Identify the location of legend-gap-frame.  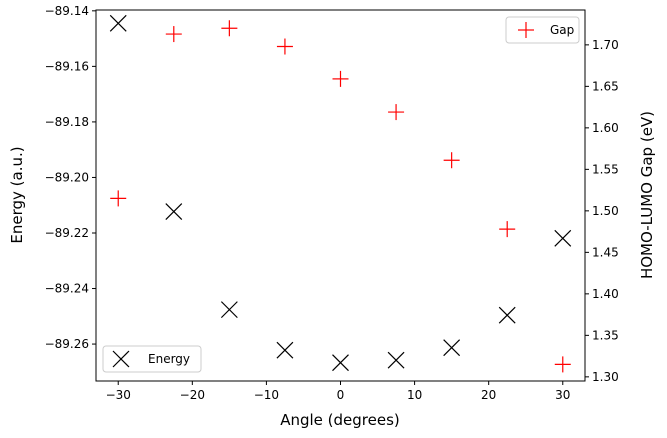
(542, 30).